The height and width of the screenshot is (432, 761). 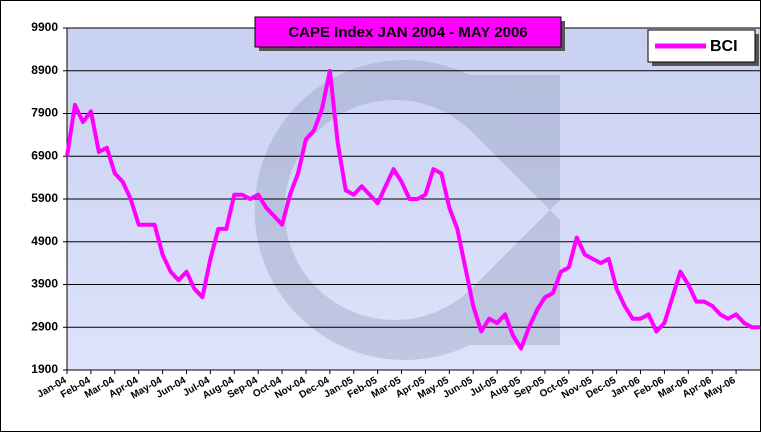 I want to click on y-tick-label: 8900, so click(x=44, y=70).